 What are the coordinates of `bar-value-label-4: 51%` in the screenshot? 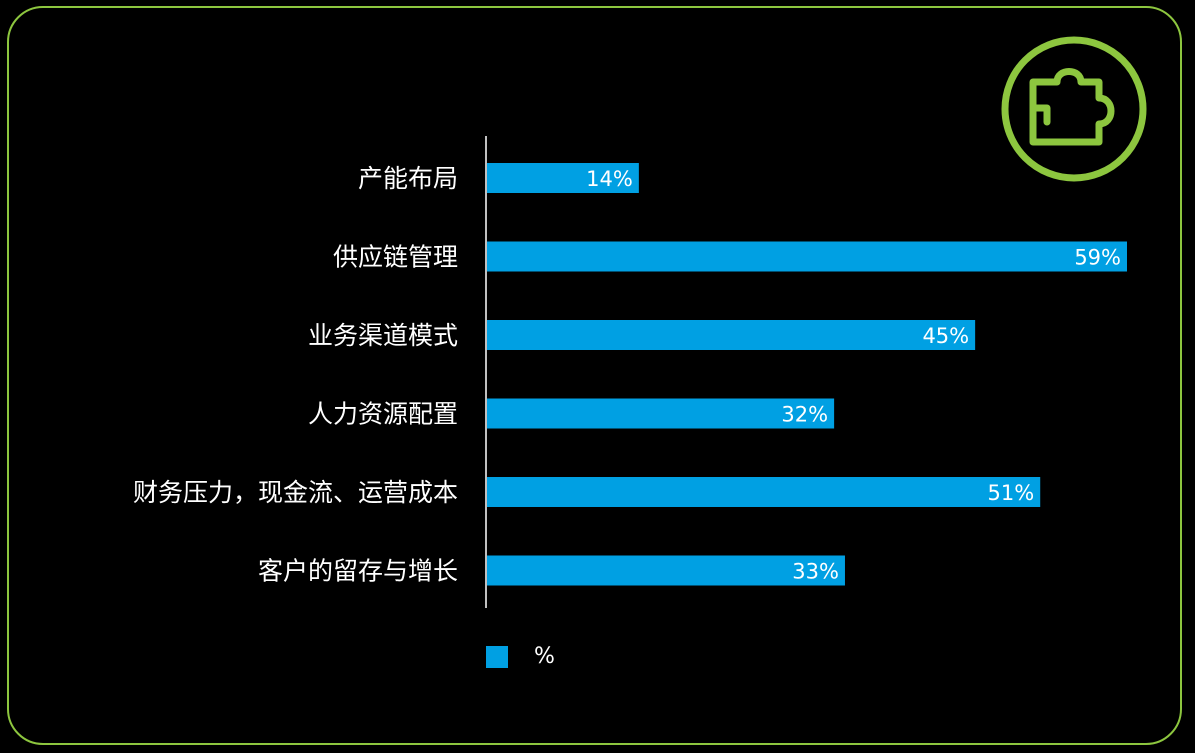 It's located at (1011, 493).